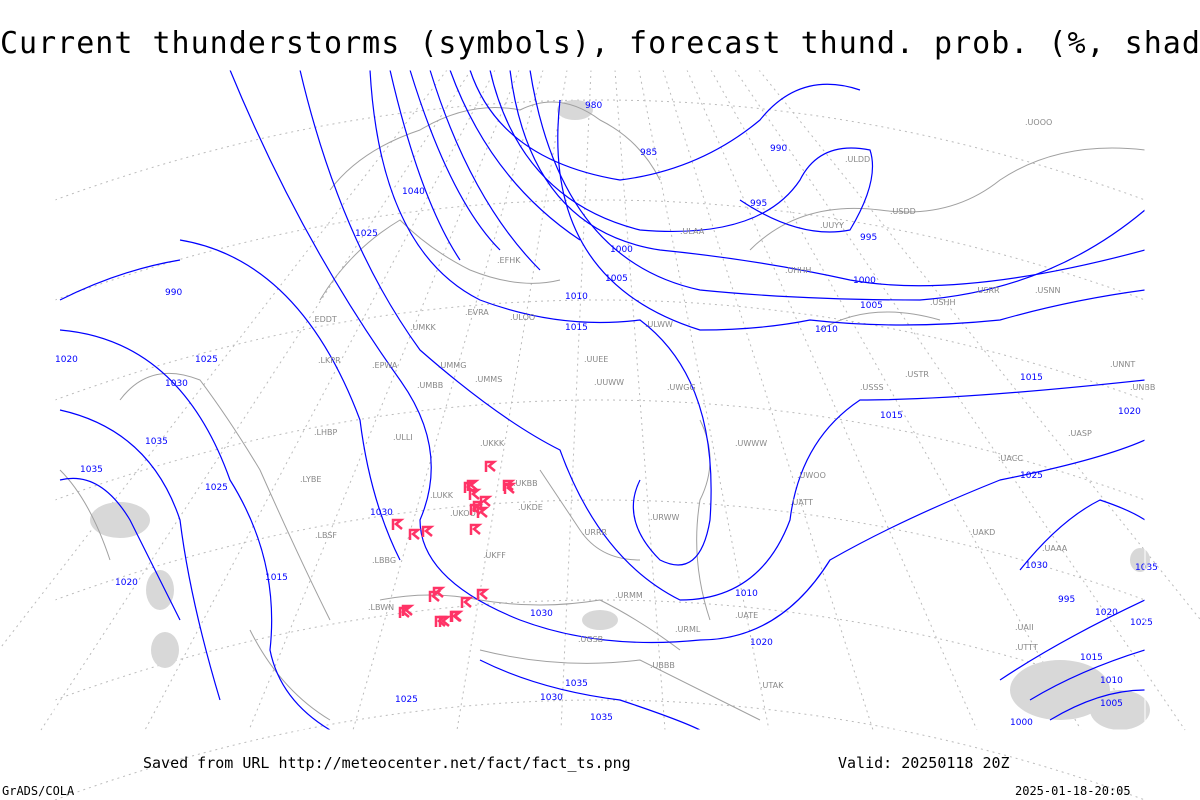  I want to click on station-label: .UASP, so click(1080, 433).